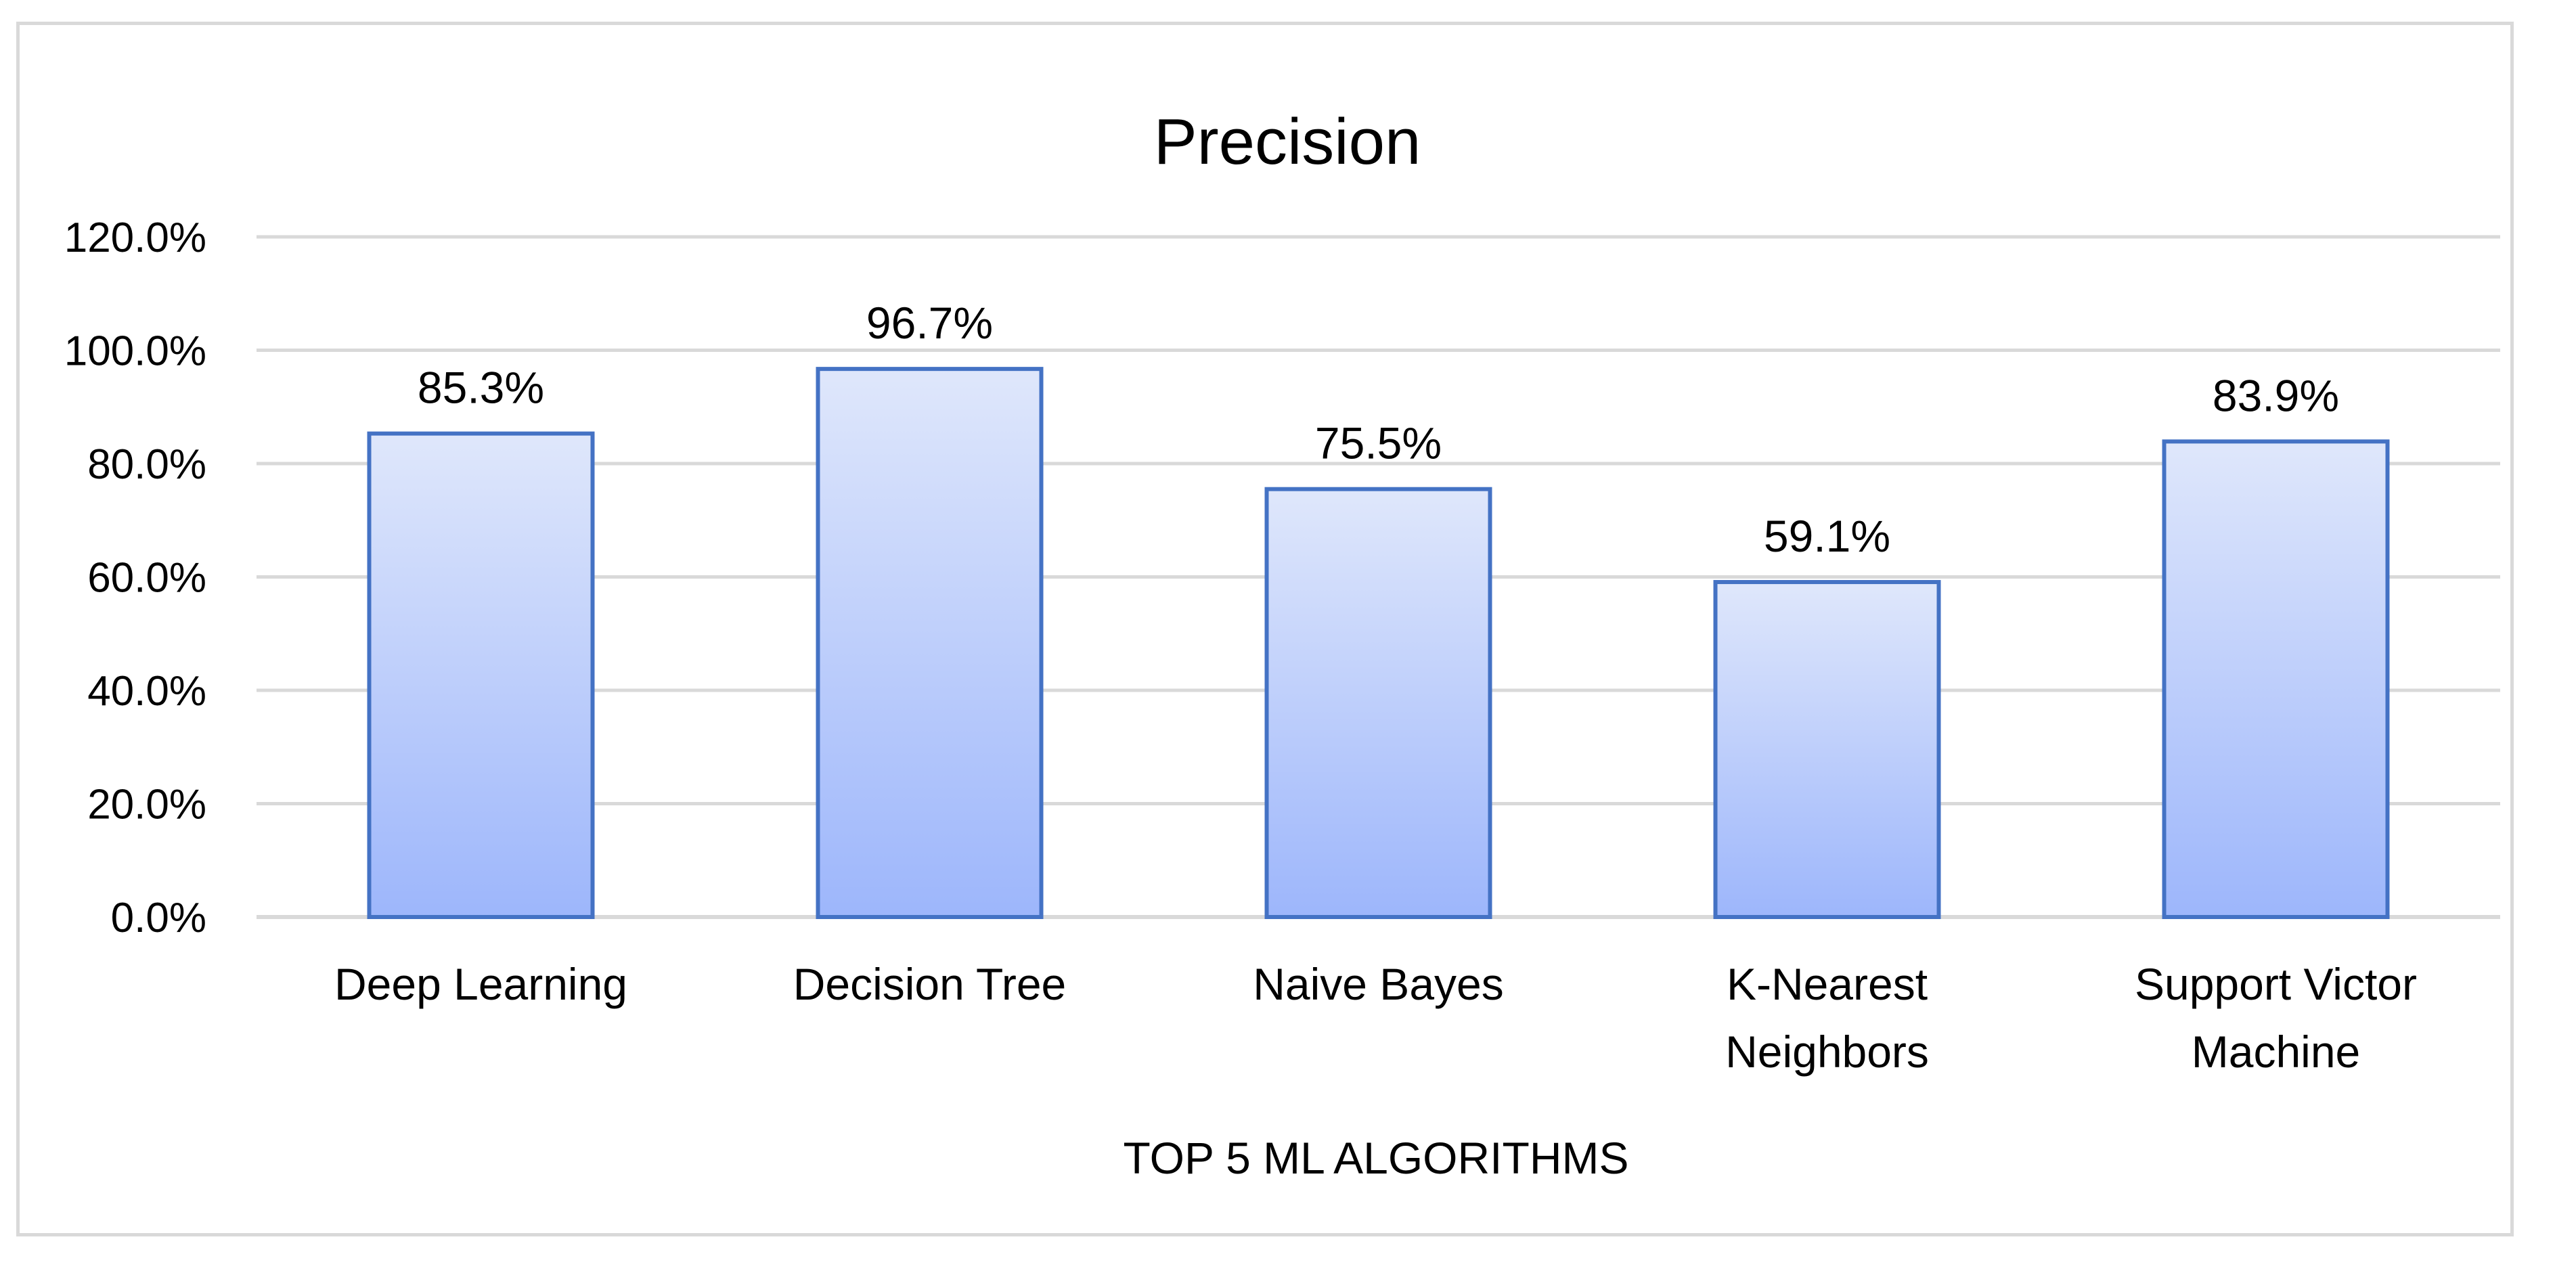 This screenshot has width=2576, height=1273. Describe the element at coordinates (1378, 984) in the screenshot. I see `x-tick-label: Naive Bayes` at that location.